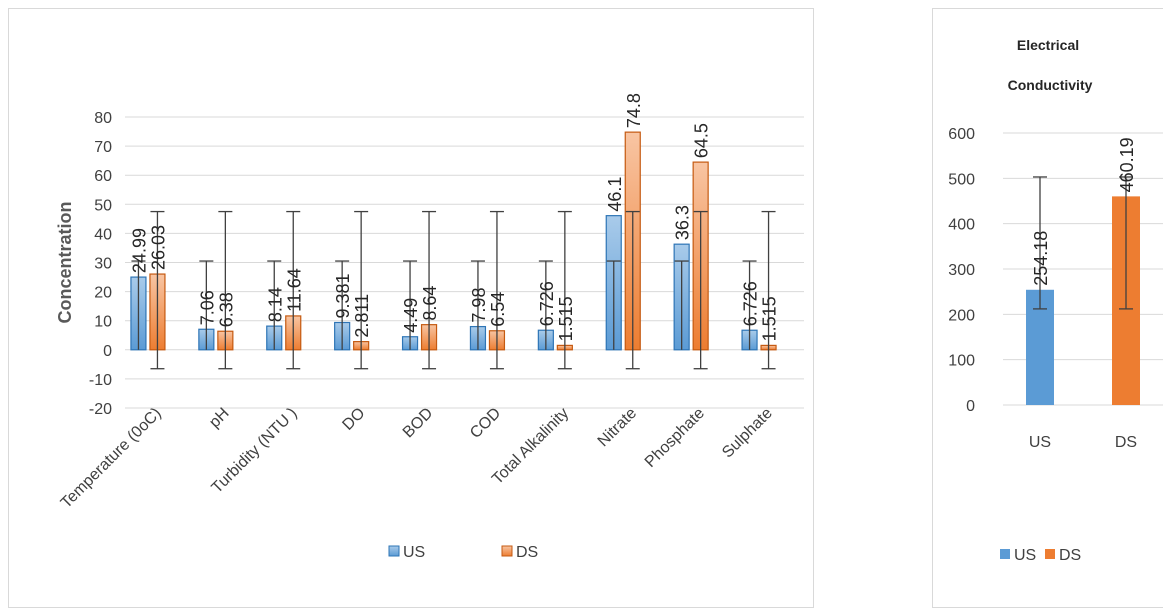 The width and height of the screenshot is (1163, 608). I want to click on data-label-ds: 11.64, so click(294, 290).